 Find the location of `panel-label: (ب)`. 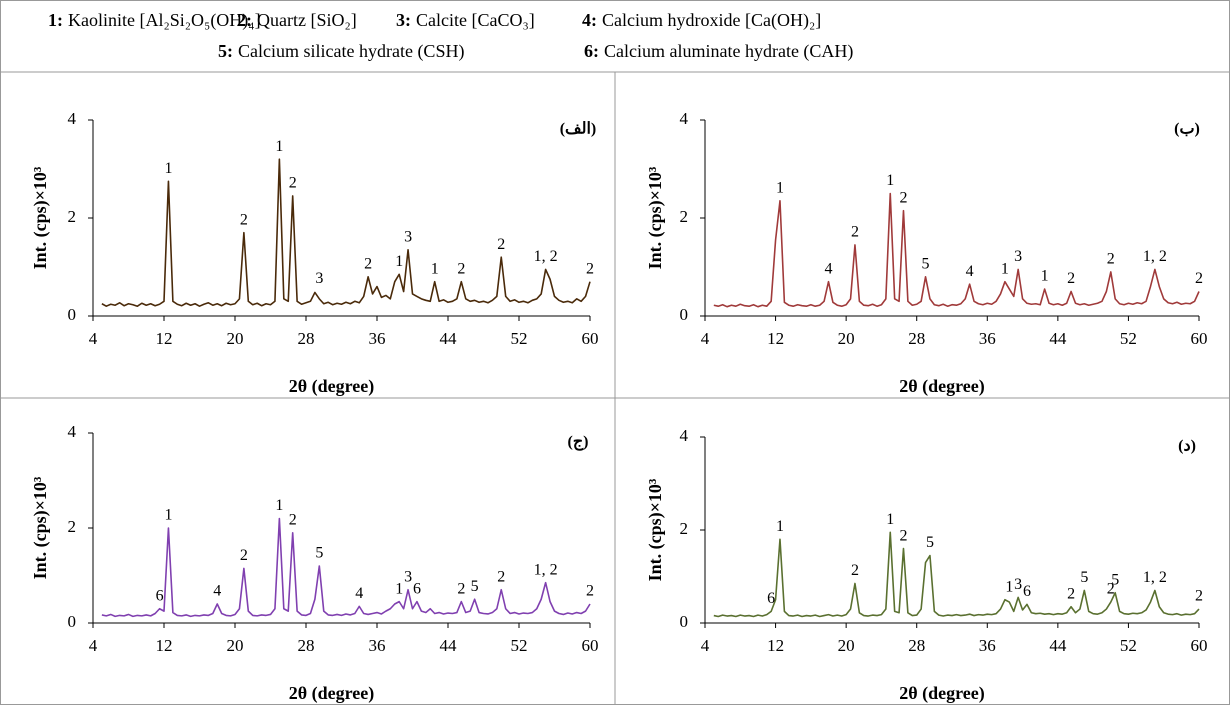

panel-label: (ب) is located at coordinates (1187, 129).